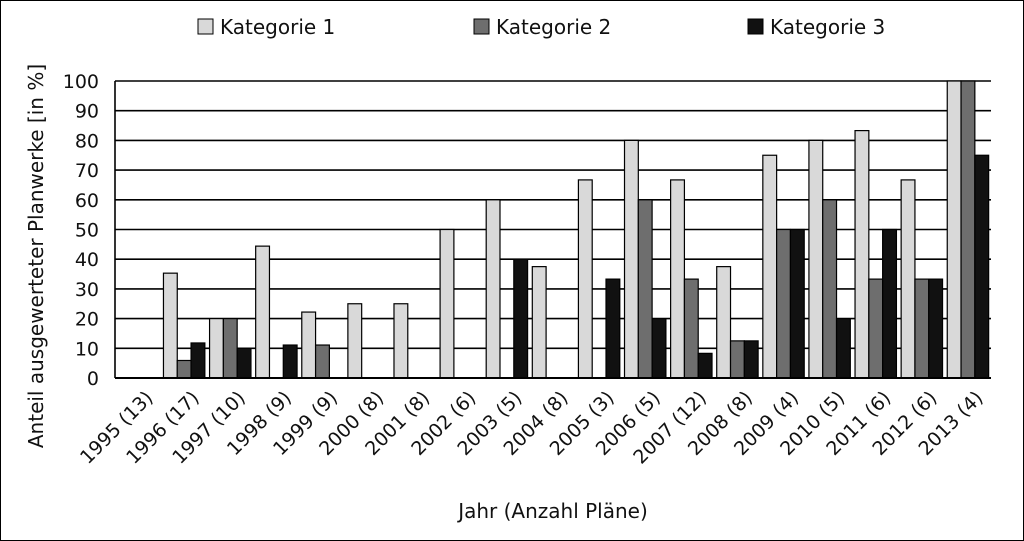 This screenshot has width=1024, height=541. I want to click on x-axis-title: Jahr (Anzahl Pläne), so click(552, 511).